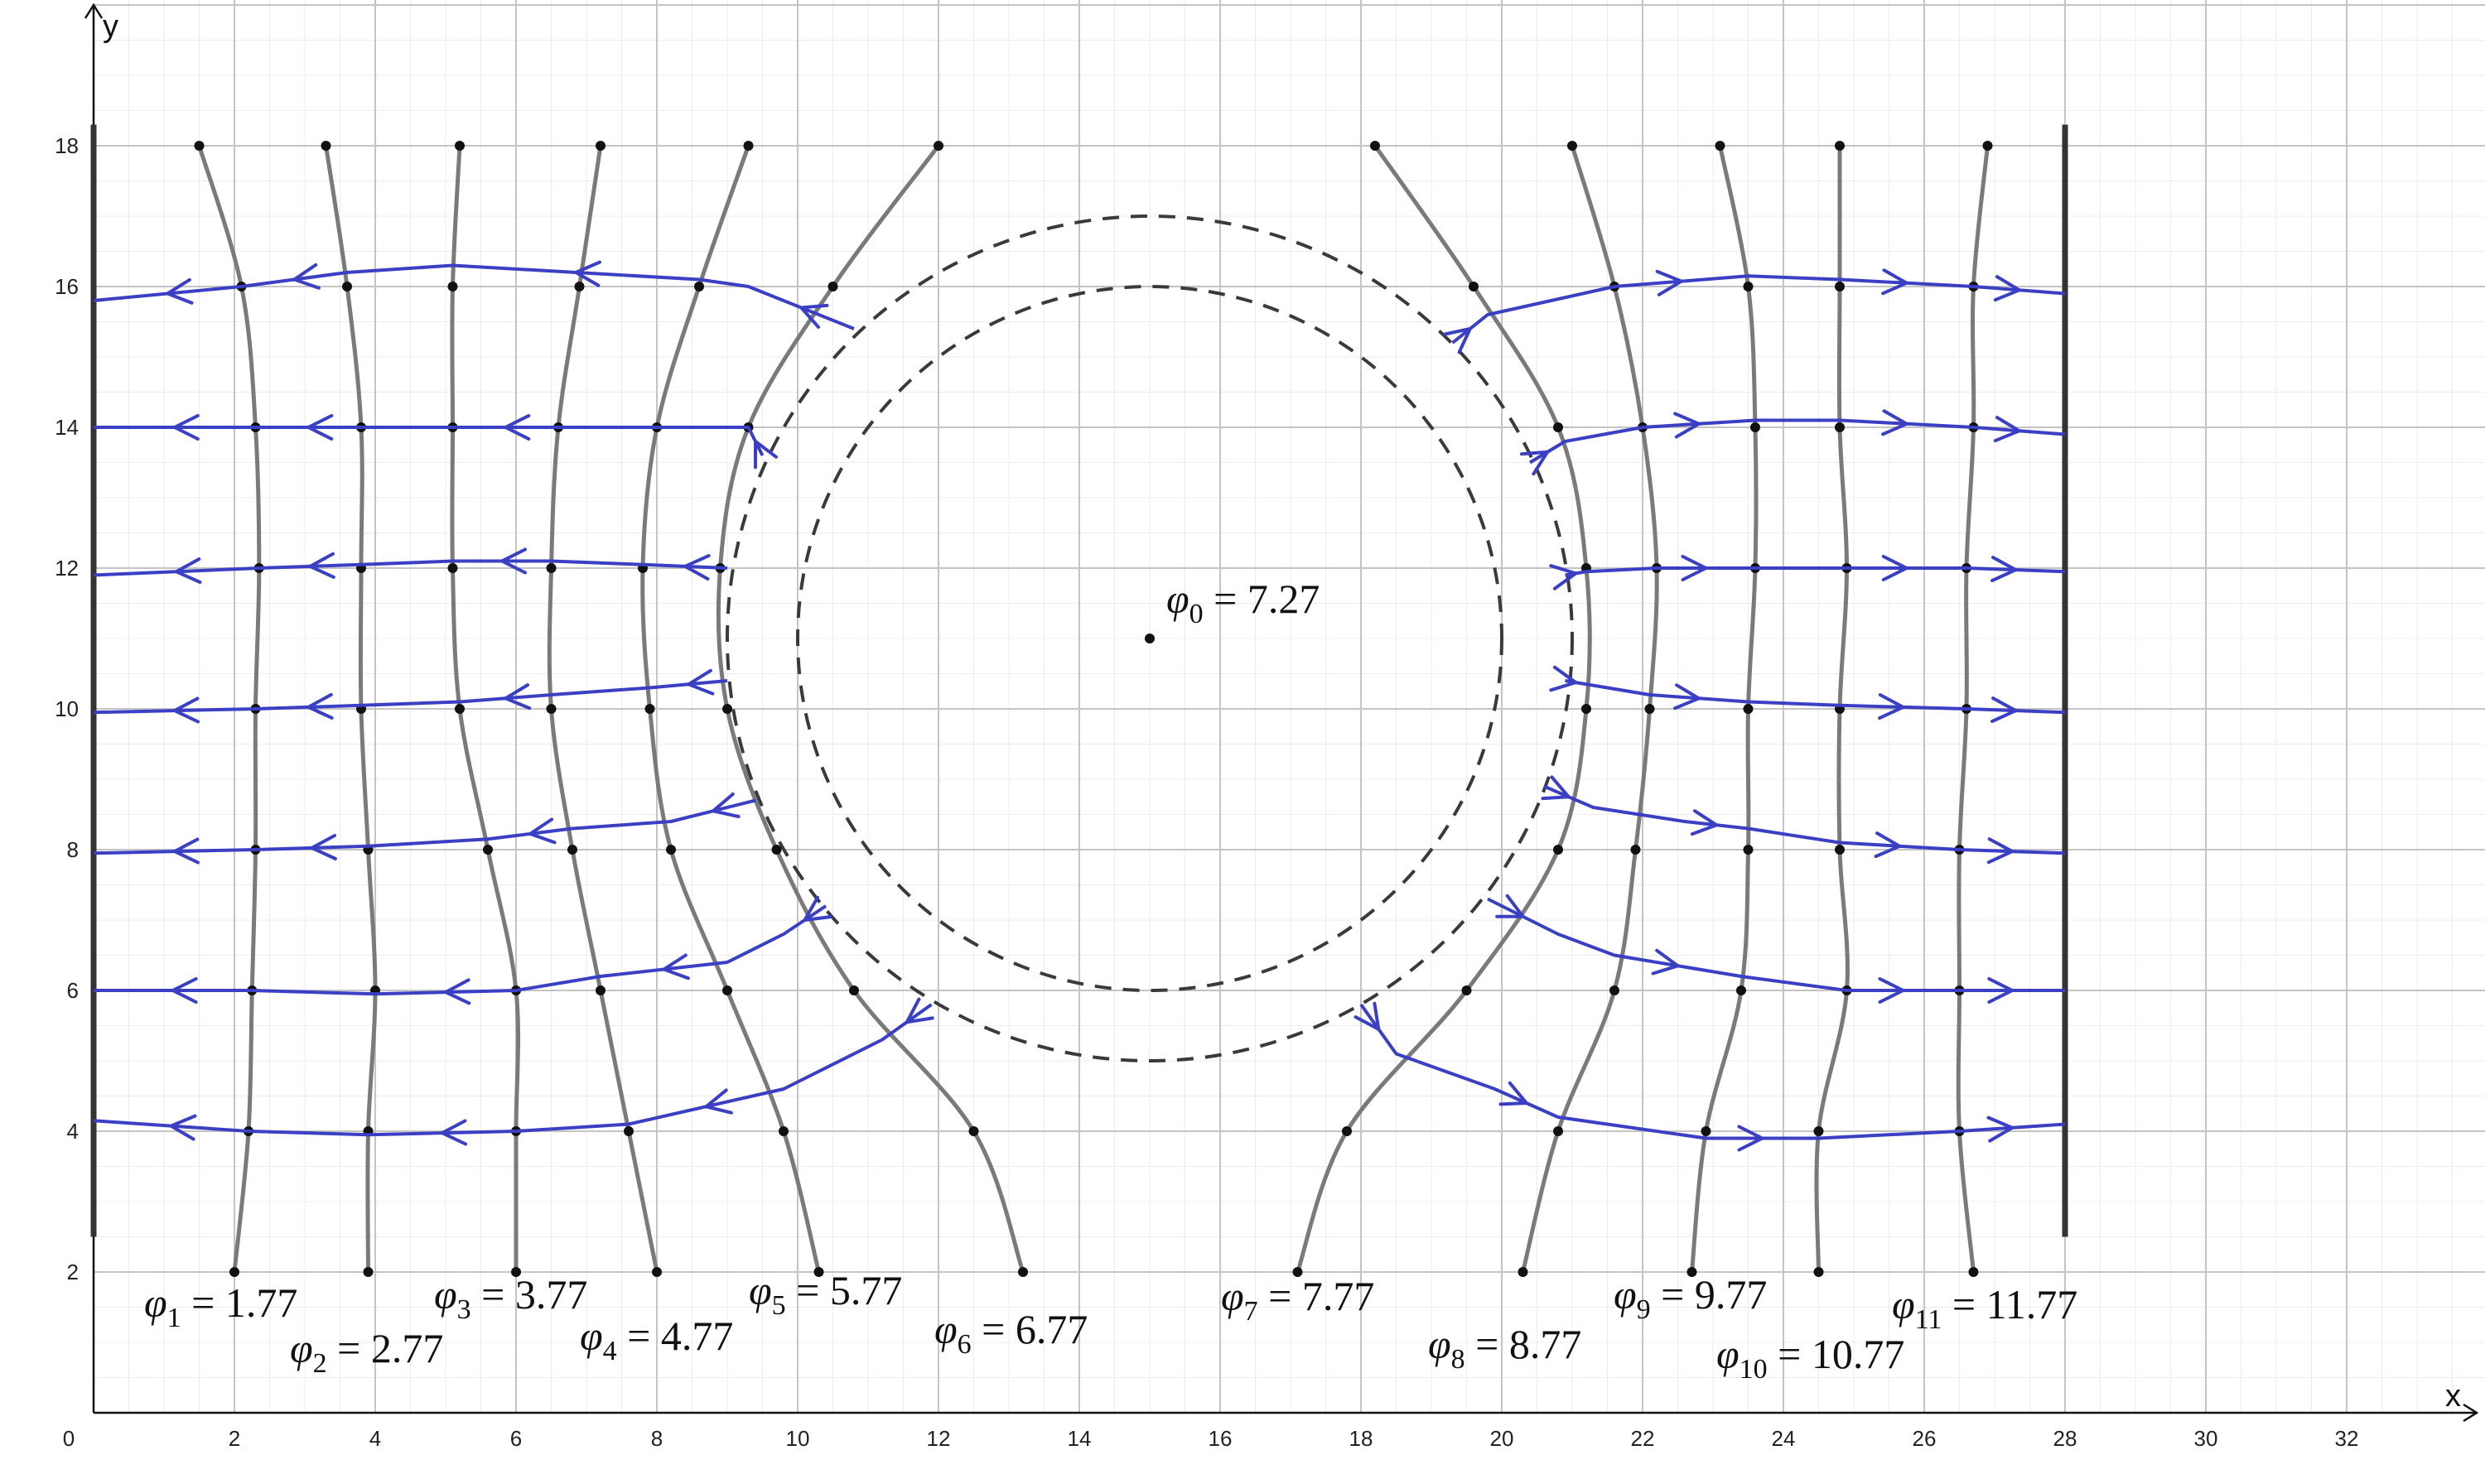 This screenshot has height=1484, width=2485. What do you see at coordinates (2206, 1438) in the screenshot?
I see `x-tick-label: 30` at bounding box center [2206, 1438].